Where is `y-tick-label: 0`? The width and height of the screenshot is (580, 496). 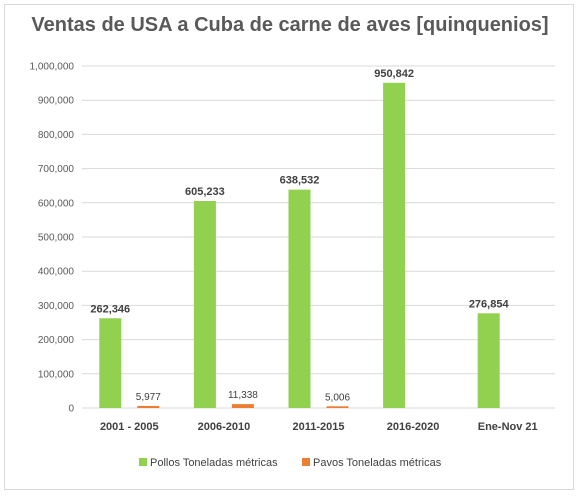
y-tick-label: 0 is located at coordinates (71, 409).